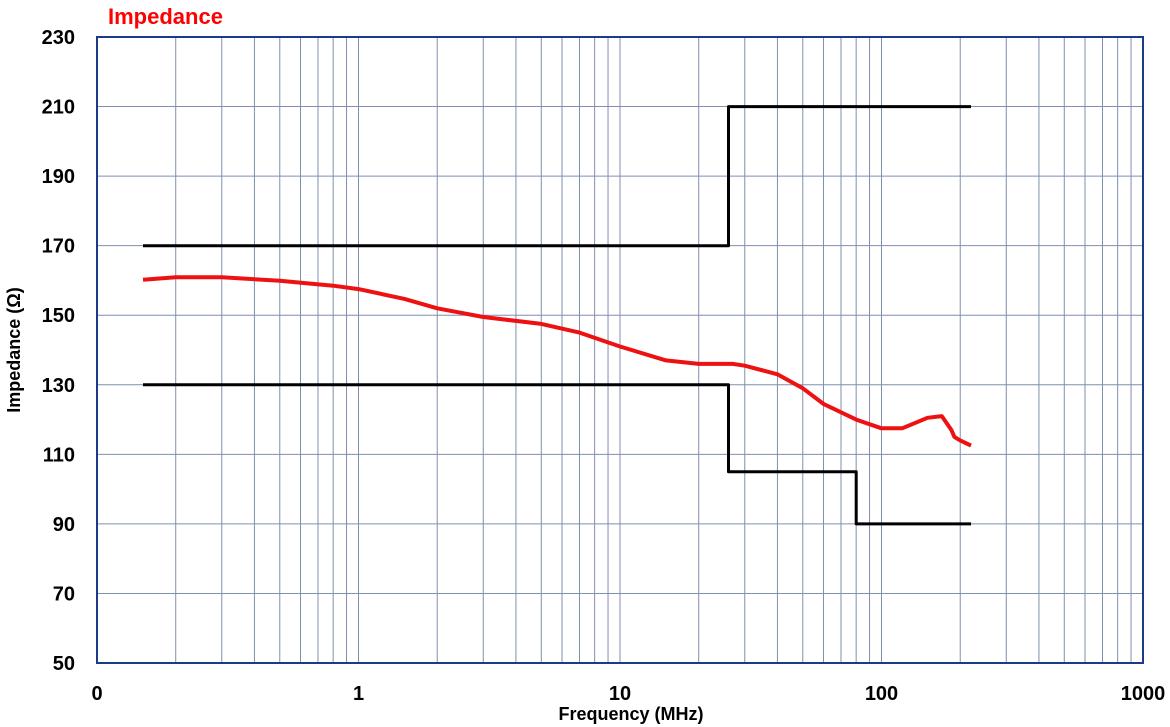 This screenshot has height=727, width=1170. What do you see at coordinates (557, 454) in the screenshot?
I see `lower-limit-line` at bounding box center [557, 454].